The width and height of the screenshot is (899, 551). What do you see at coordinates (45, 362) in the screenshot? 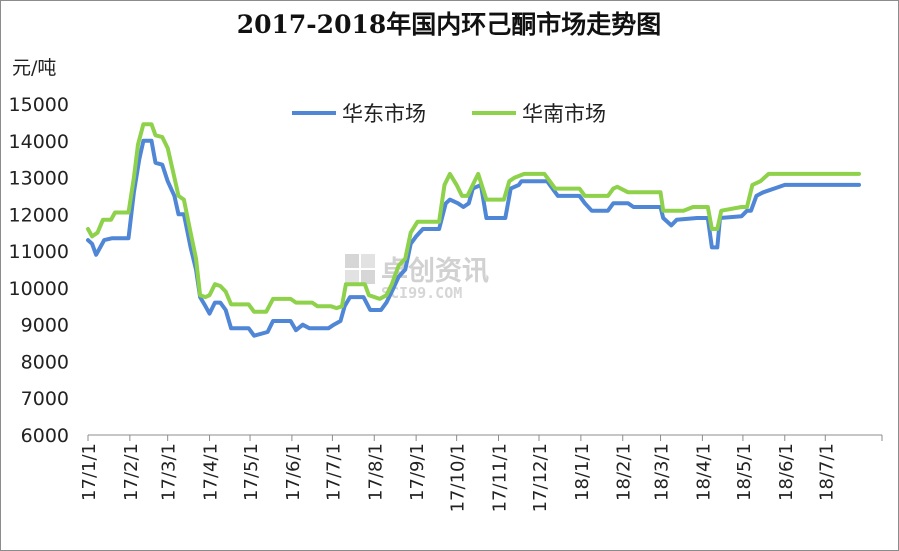
I see `y-tick-label: 8000` at bounding box center [45, 362].